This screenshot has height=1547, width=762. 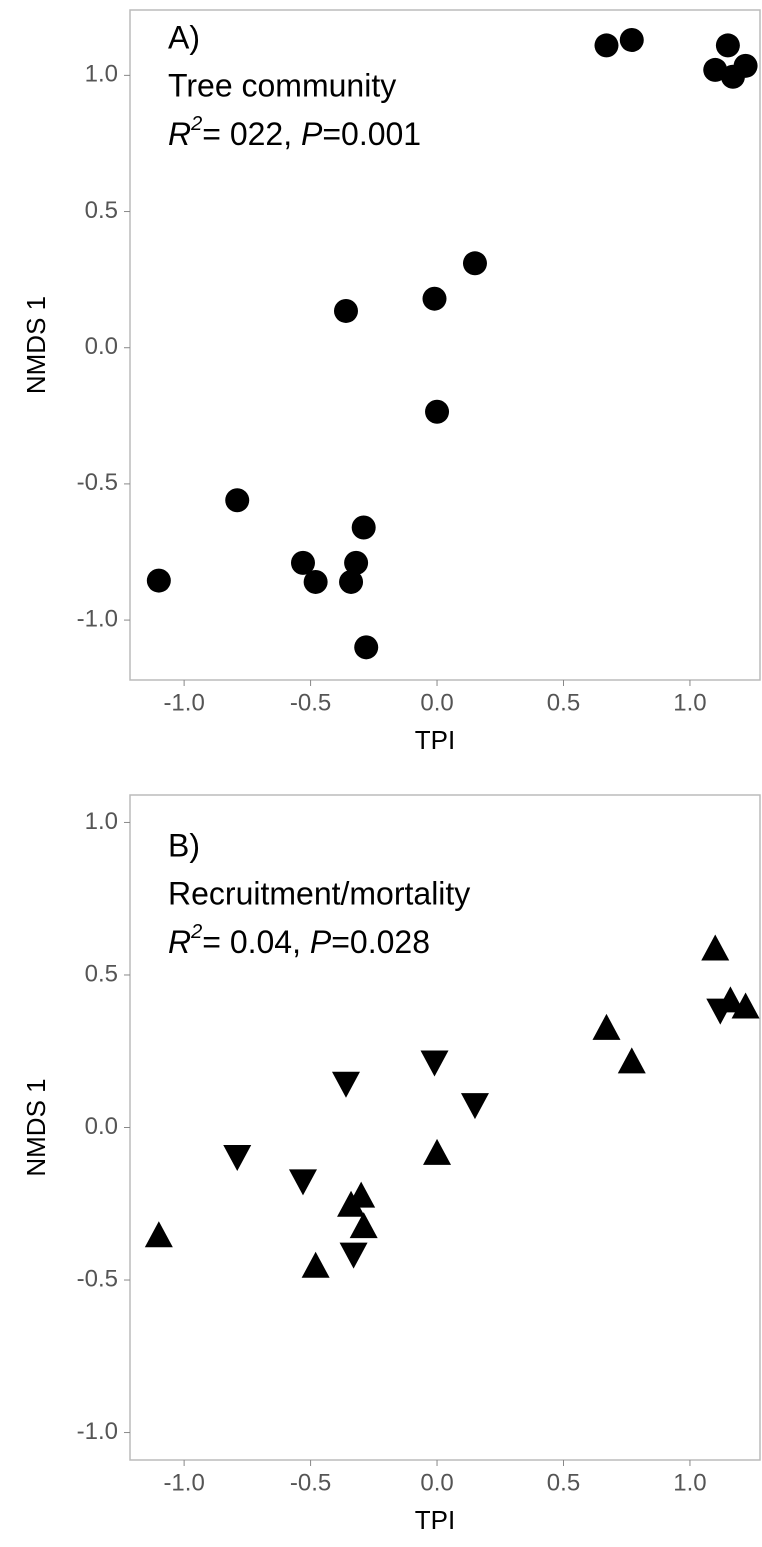 What do you see at coordinates (371, 134) in the screenshot?
I see `stats-part: =0.001` at bounding box center [371, 134].